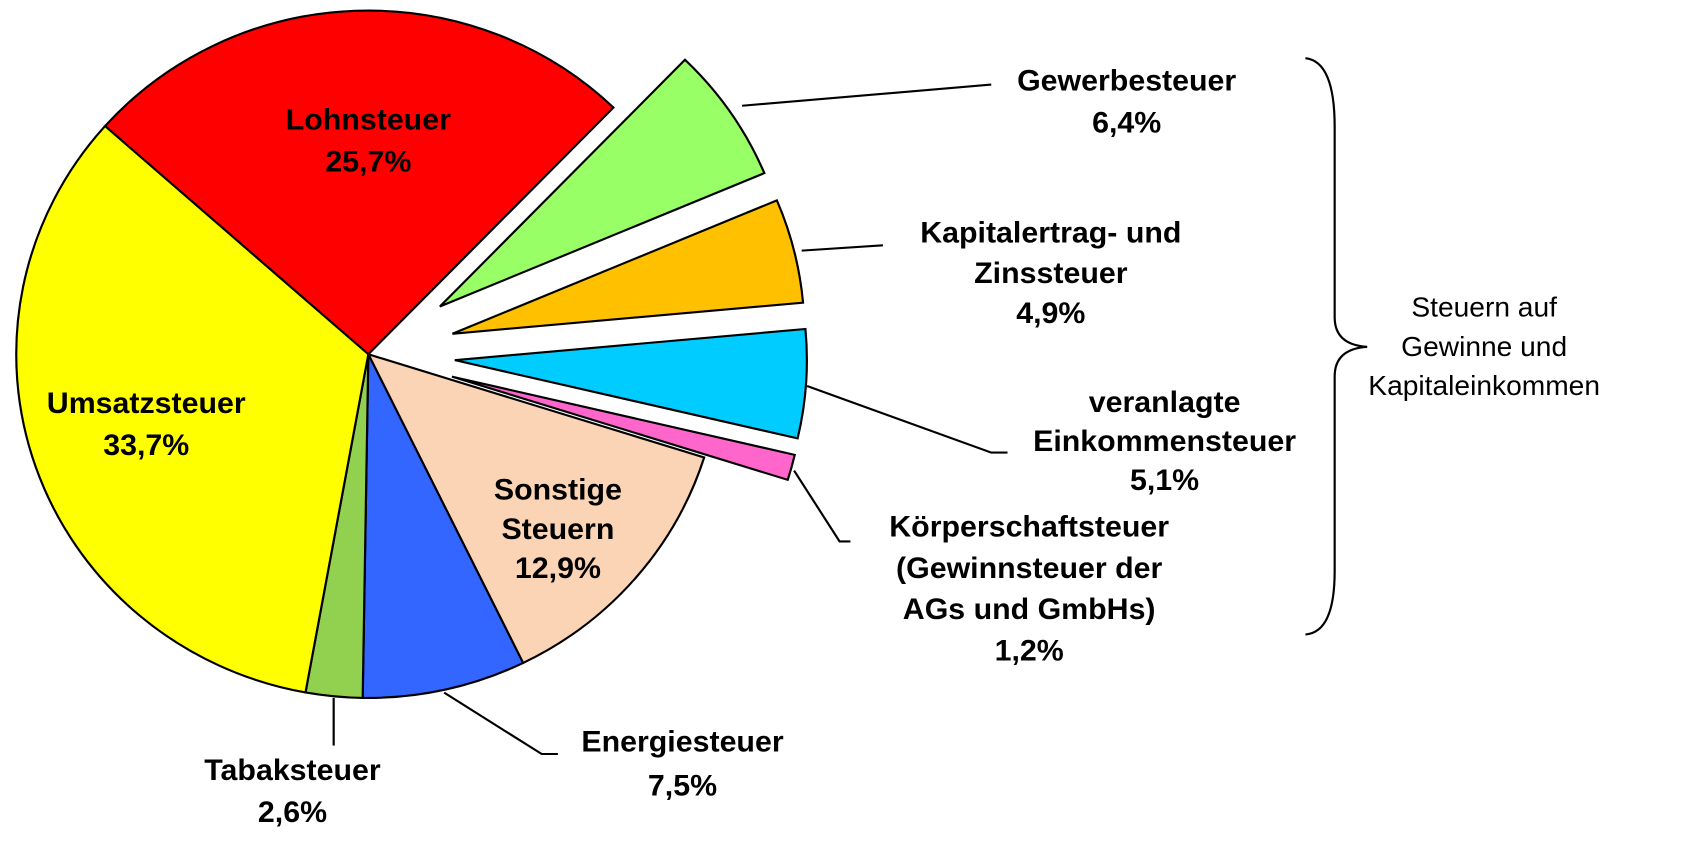 This screenshot has height=846, width=1690. Describe the element at coordinates (1164, 422) in the screenshot. I see `slice-label: veranlagte Einkommensteuer` at that location.